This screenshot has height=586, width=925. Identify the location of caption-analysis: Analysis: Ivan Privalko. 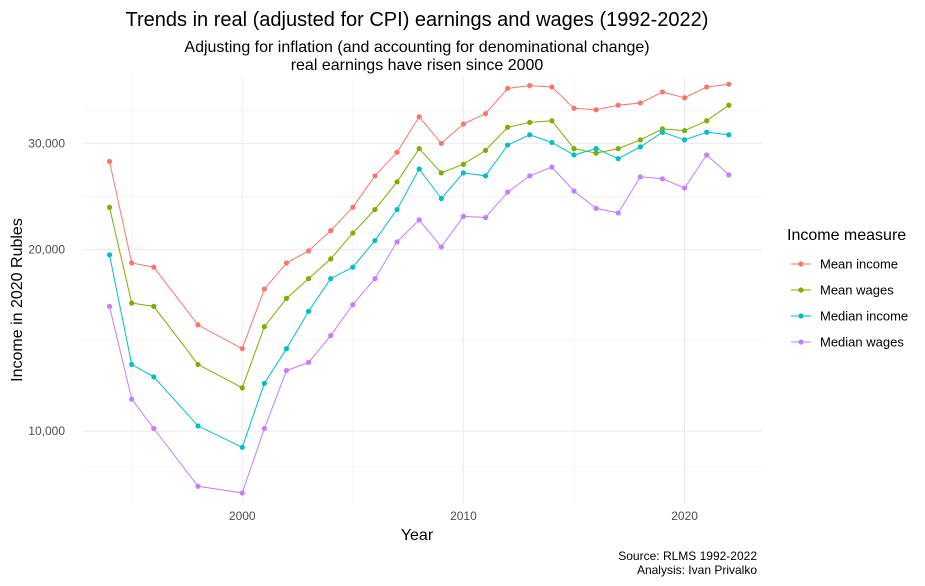
(697, 570).